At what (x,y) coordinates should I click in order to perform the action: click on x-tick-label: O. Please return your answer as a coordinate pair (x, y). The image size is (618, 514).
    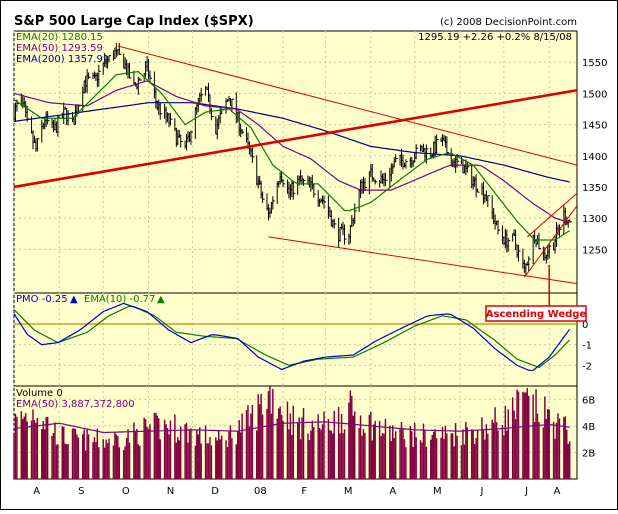
    Looking at the image, I should click on (126, 491).